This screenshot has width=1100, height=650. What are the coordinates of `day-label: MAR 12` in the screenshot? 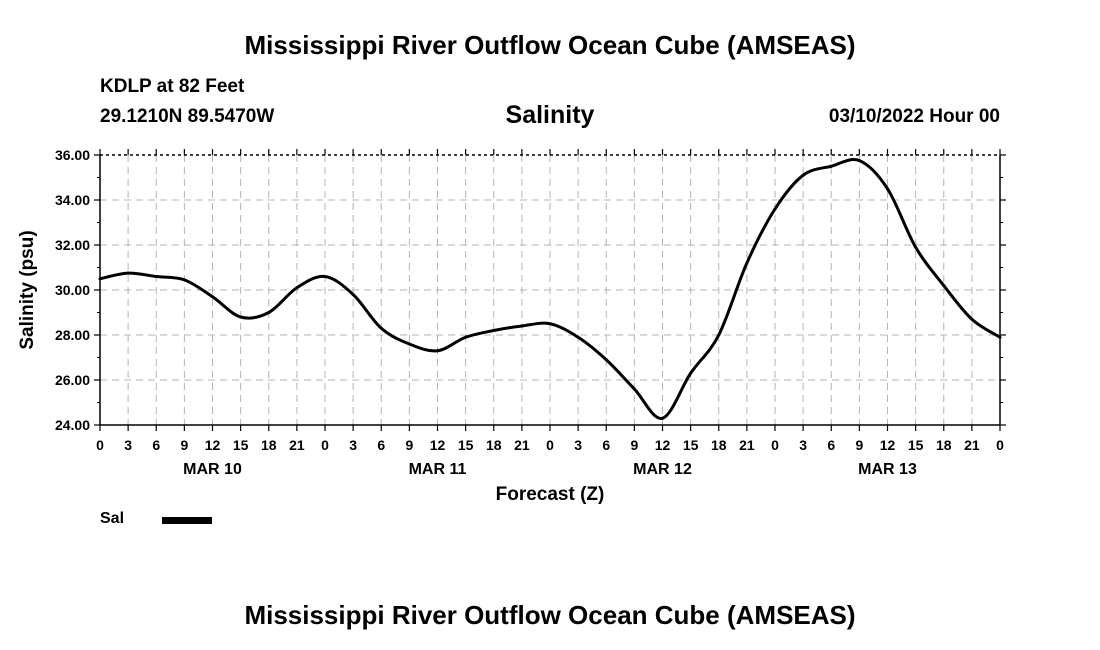 It's located at (662, 469).